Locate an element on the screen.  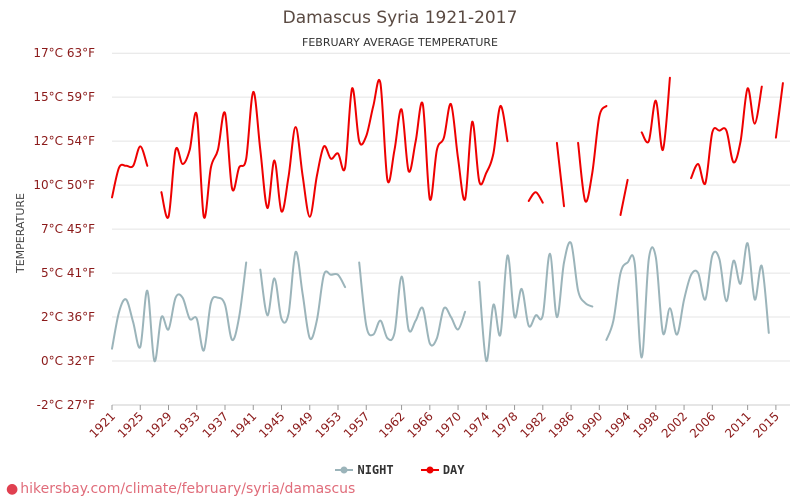
x-tick-label: 1937 is located at coordinates (215, 424).